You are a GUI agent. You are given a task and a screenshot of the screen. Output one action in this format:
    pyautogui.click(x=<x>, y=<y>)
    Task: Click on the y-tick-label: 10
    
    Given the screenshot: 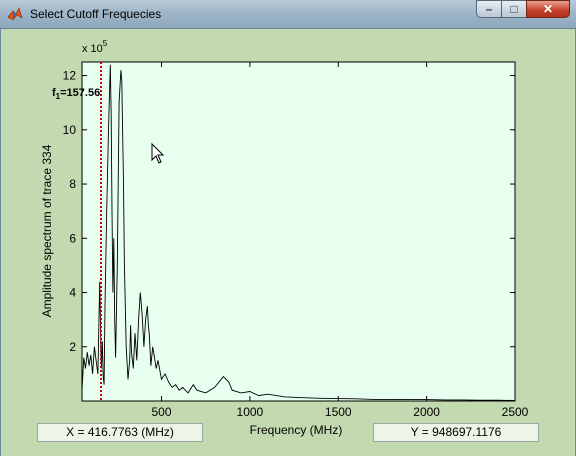 What is the action you would take?
    pyautogui.click(x=70, y=130)
    